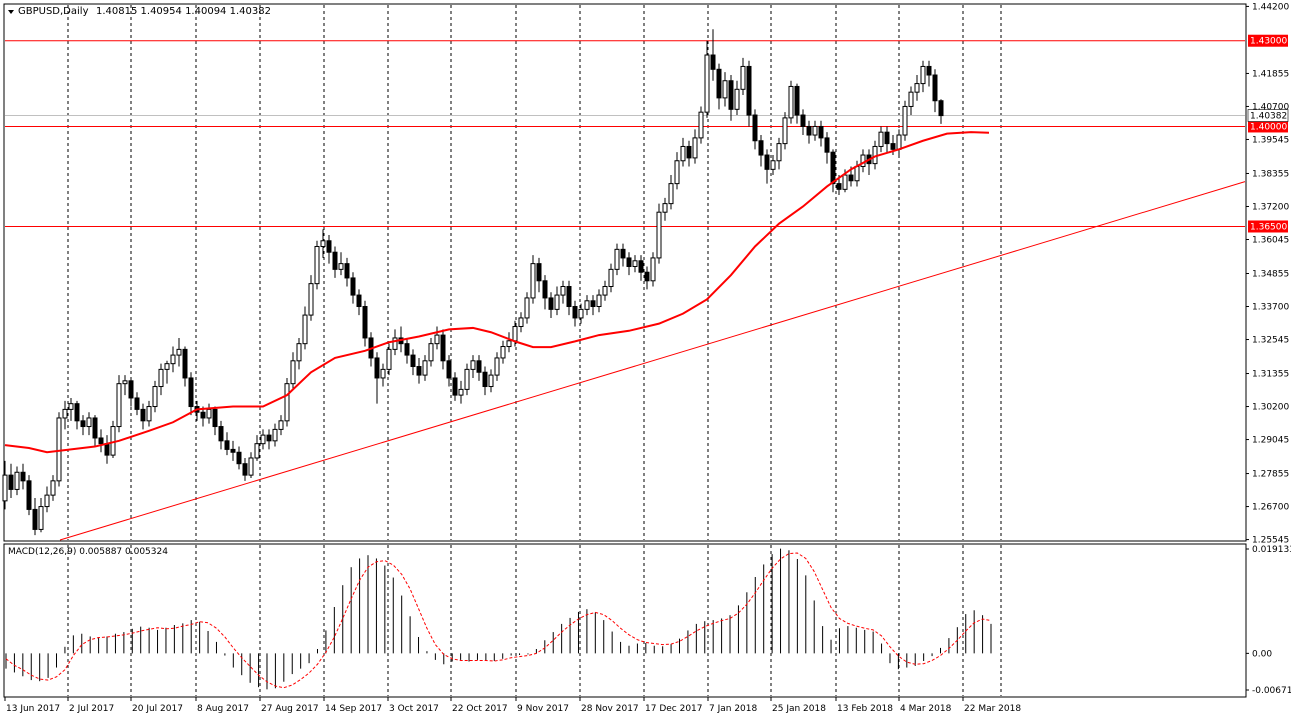  What do you see at coordinates (1270, 308) in the screenshot?
I see `price-axis-label: 1.33700` at bounding box center [1270, 308].